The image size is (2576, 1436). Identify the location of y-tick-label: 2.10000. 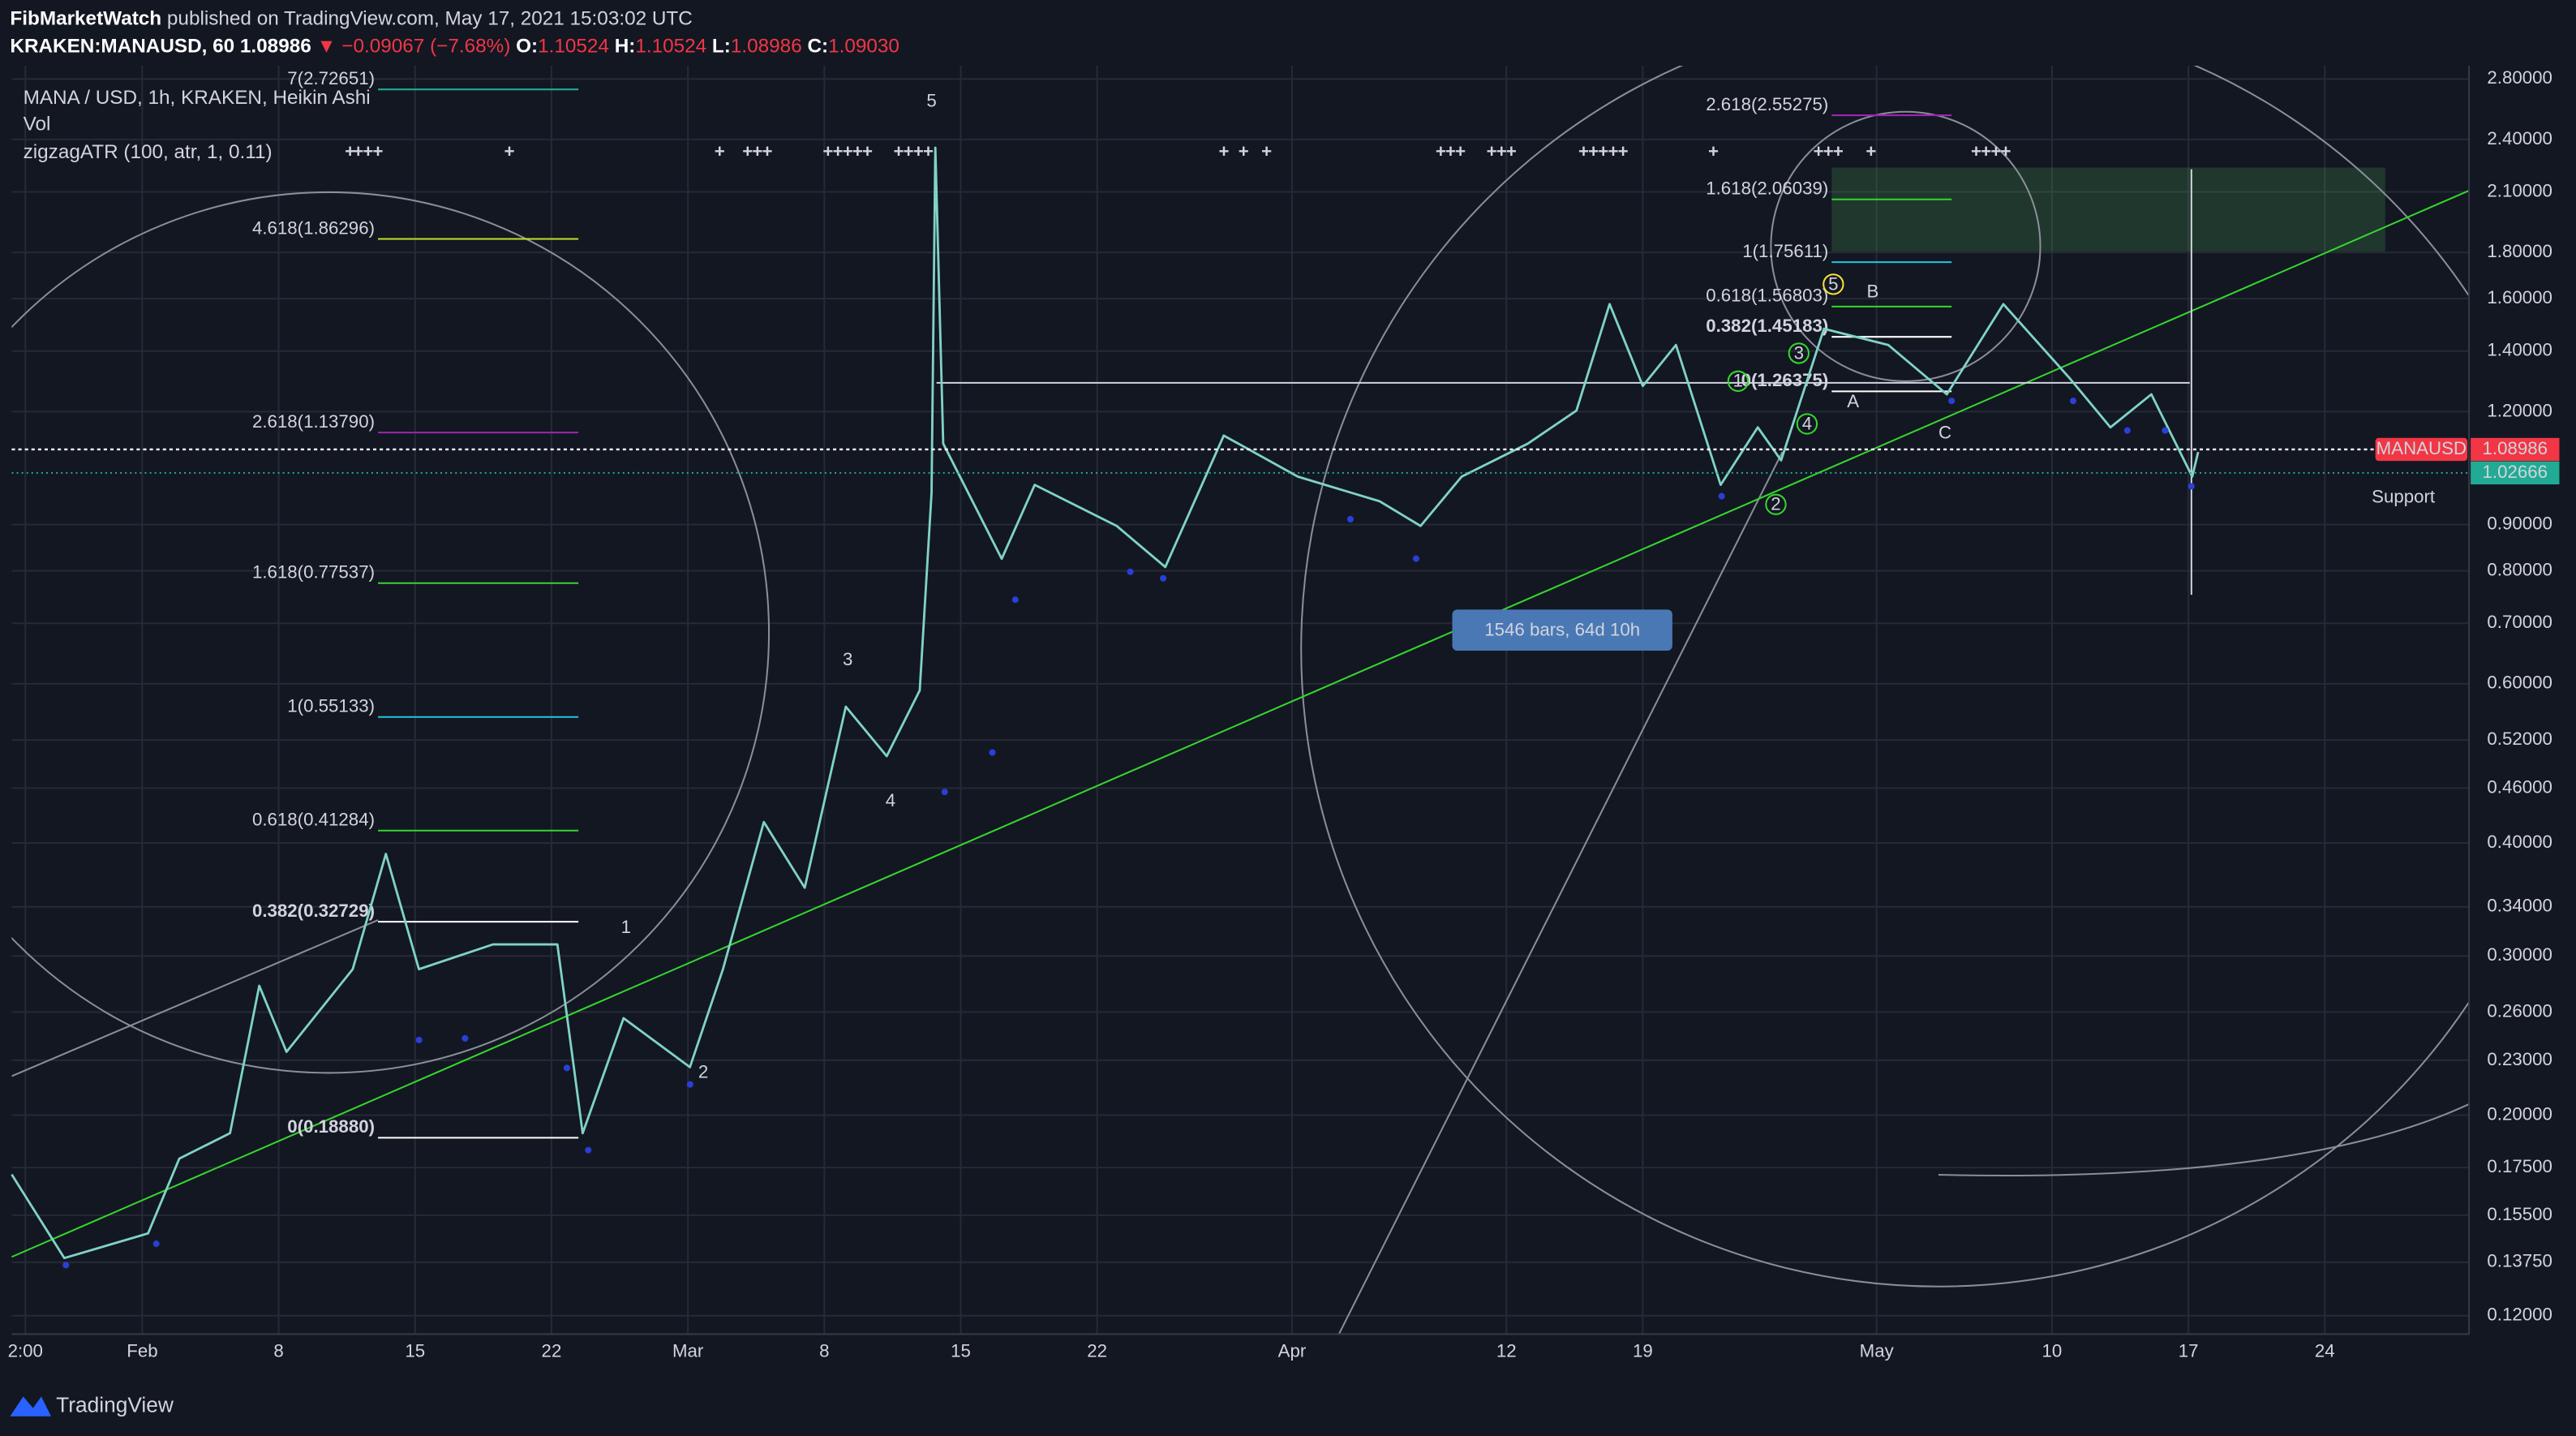
(2519, 190).